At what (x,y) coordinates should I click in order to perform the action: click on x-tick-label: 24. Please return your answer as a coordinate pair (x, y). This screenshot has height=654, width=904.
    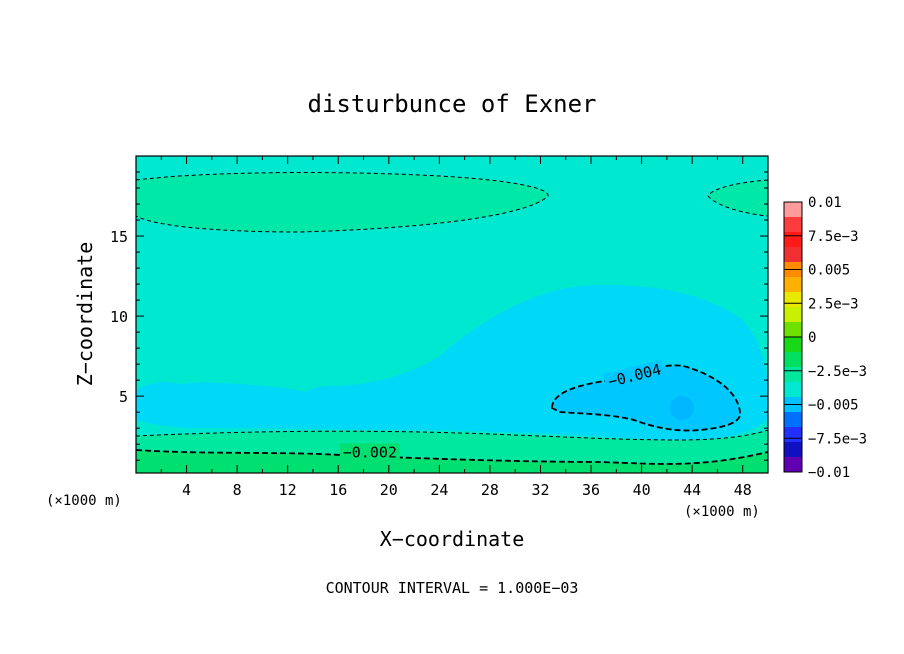
    Looking at the image, I should click on (439, 490).